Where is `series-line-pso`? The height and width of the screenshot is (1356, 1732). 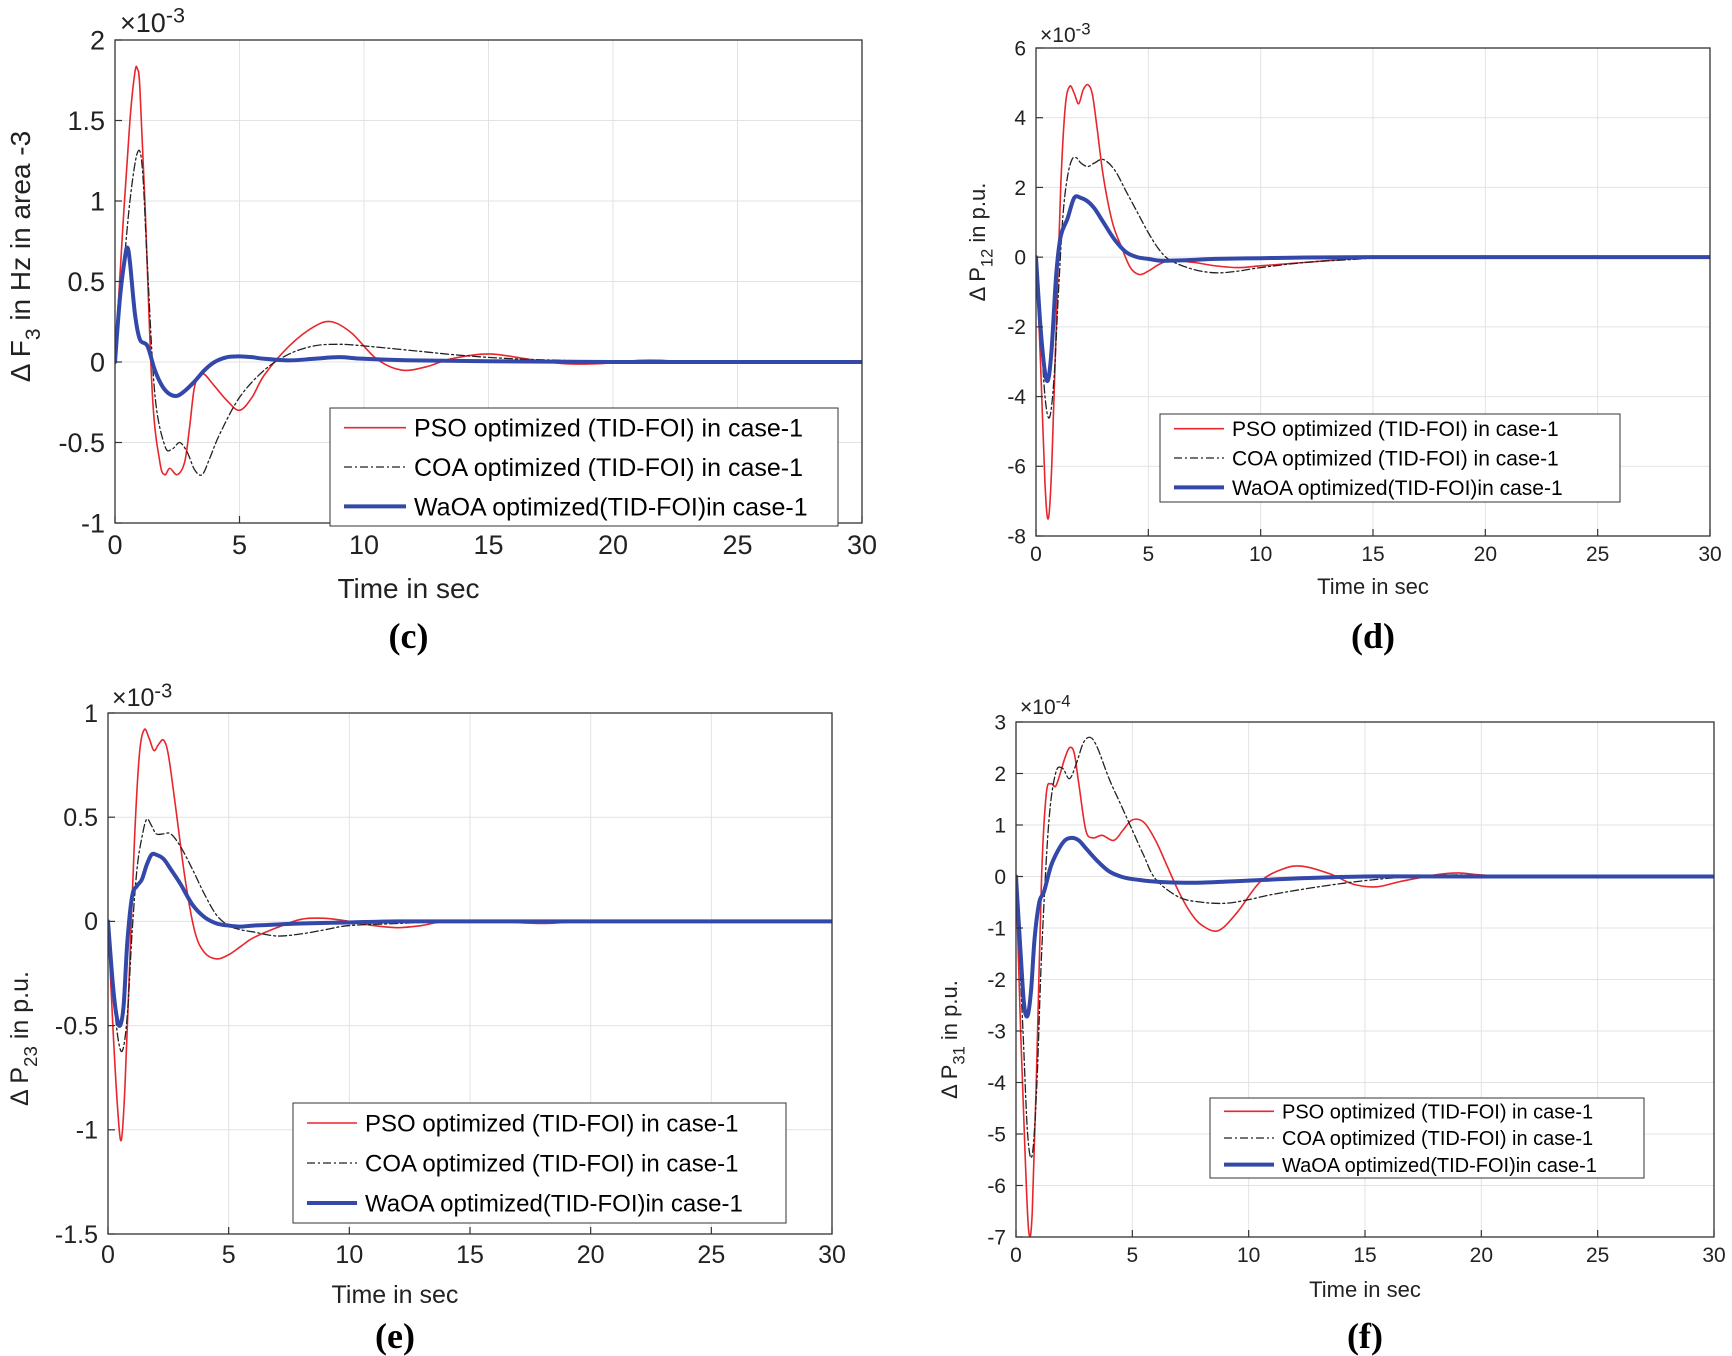
series-line-pso is located at coordinates (1365, 991).